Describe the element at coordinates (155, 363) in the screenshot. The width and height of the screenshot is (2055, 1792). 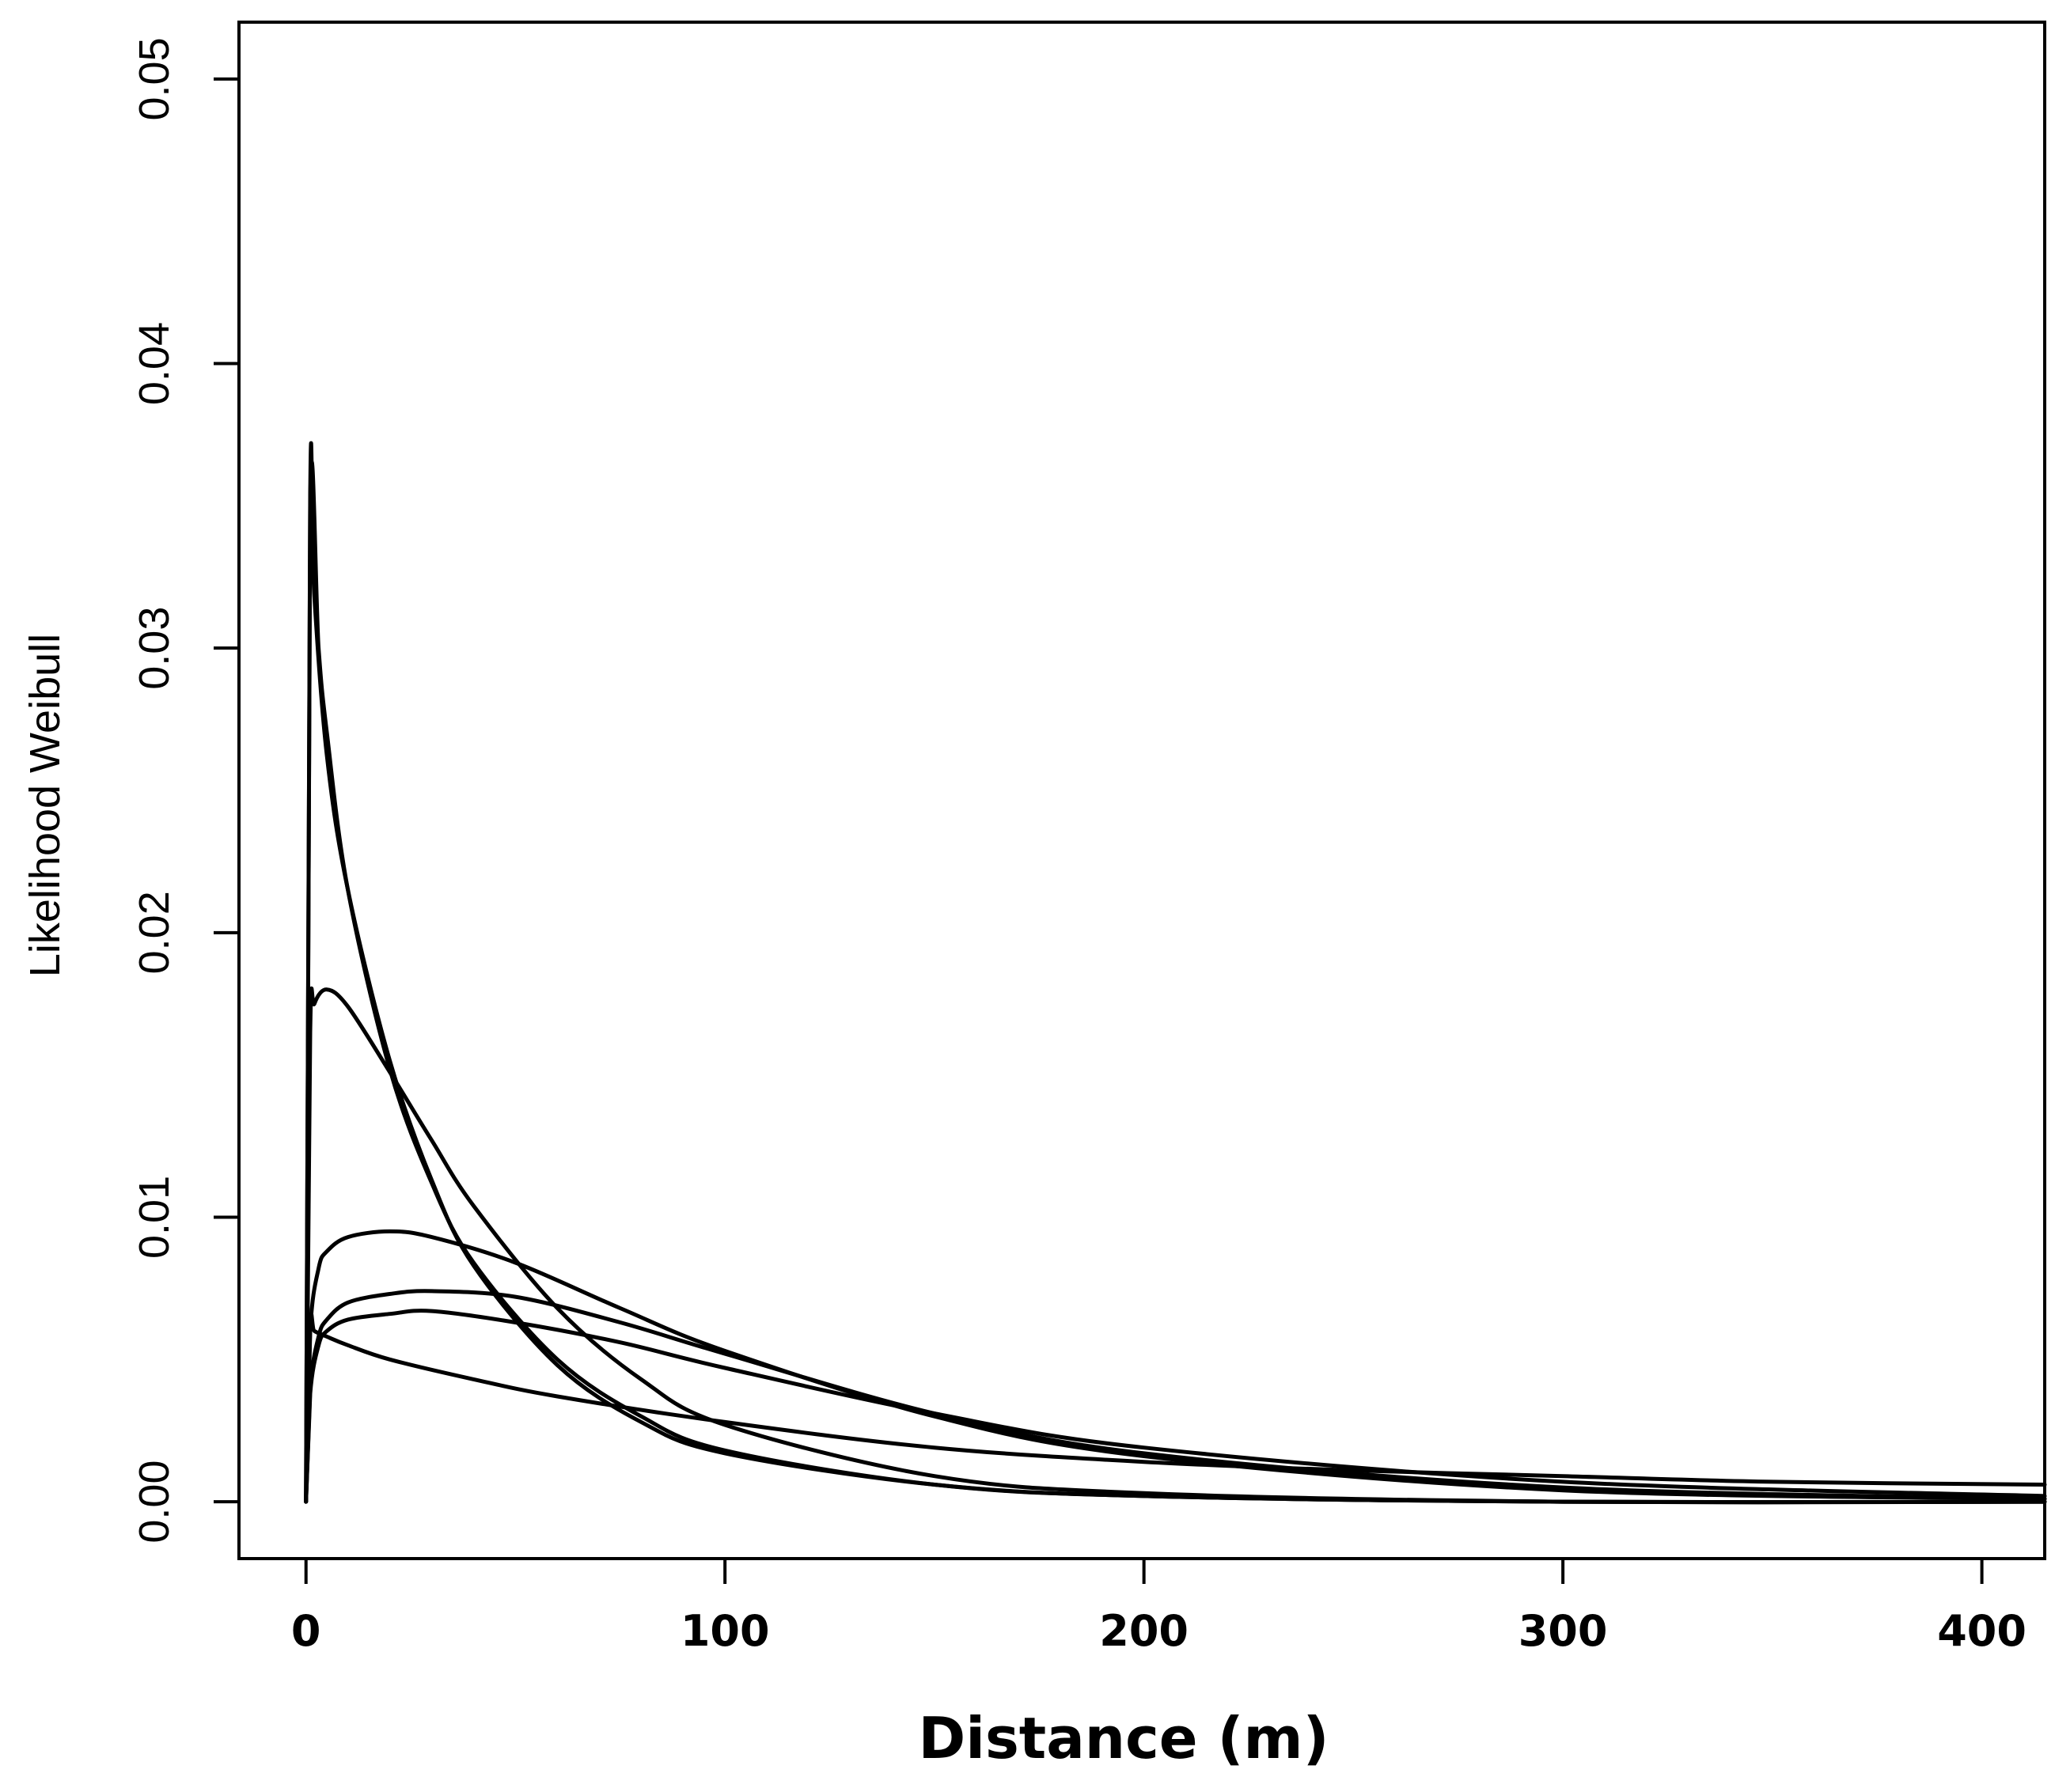
I see `y-tick-label: 0.04` at that location.